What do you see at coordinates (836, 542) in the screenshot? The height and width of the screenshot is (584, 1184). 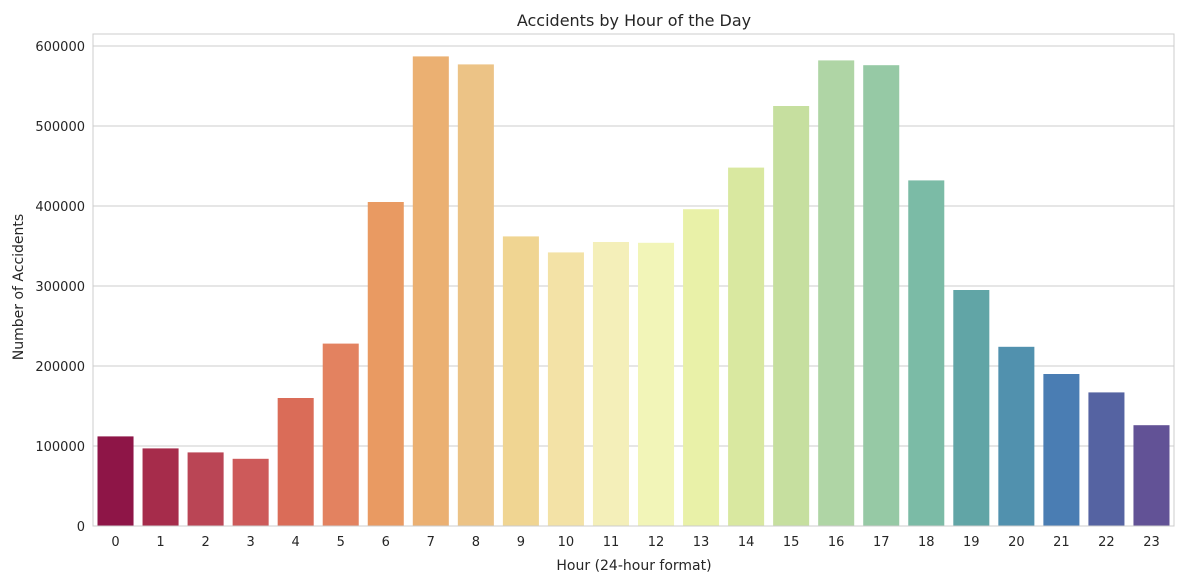 I see `x-tick-label: 16` at bounding box center [836, 542].